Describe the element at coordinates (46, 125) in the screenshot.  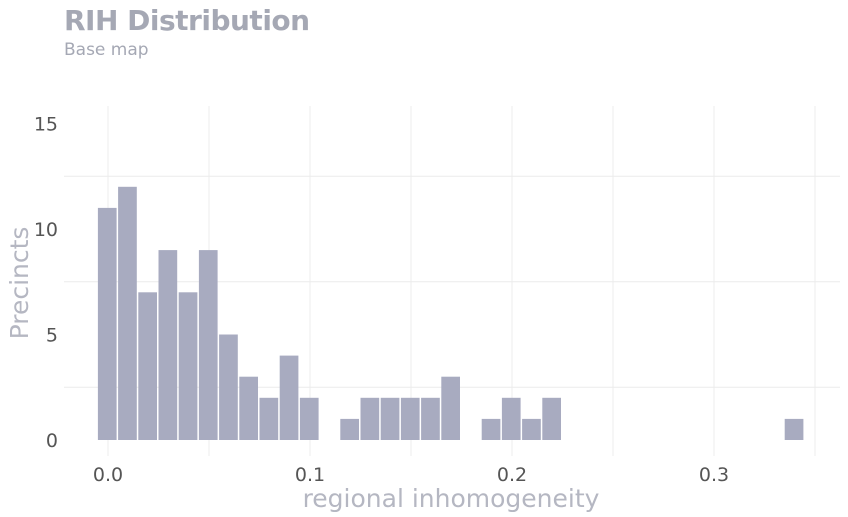
I see `y-tick-label: 15` at that location.